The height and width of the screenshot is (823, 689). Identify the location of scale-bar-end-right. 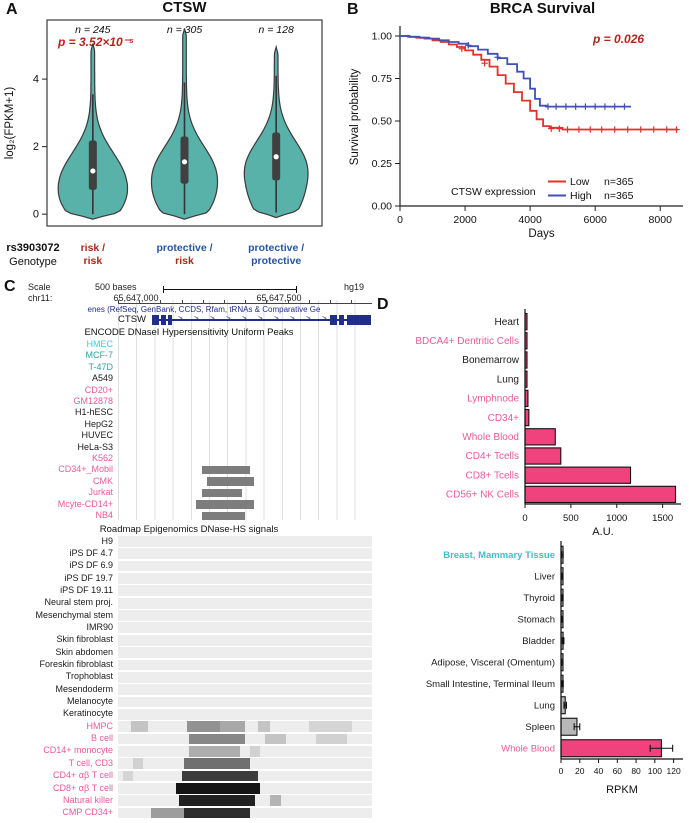
(296, 289).